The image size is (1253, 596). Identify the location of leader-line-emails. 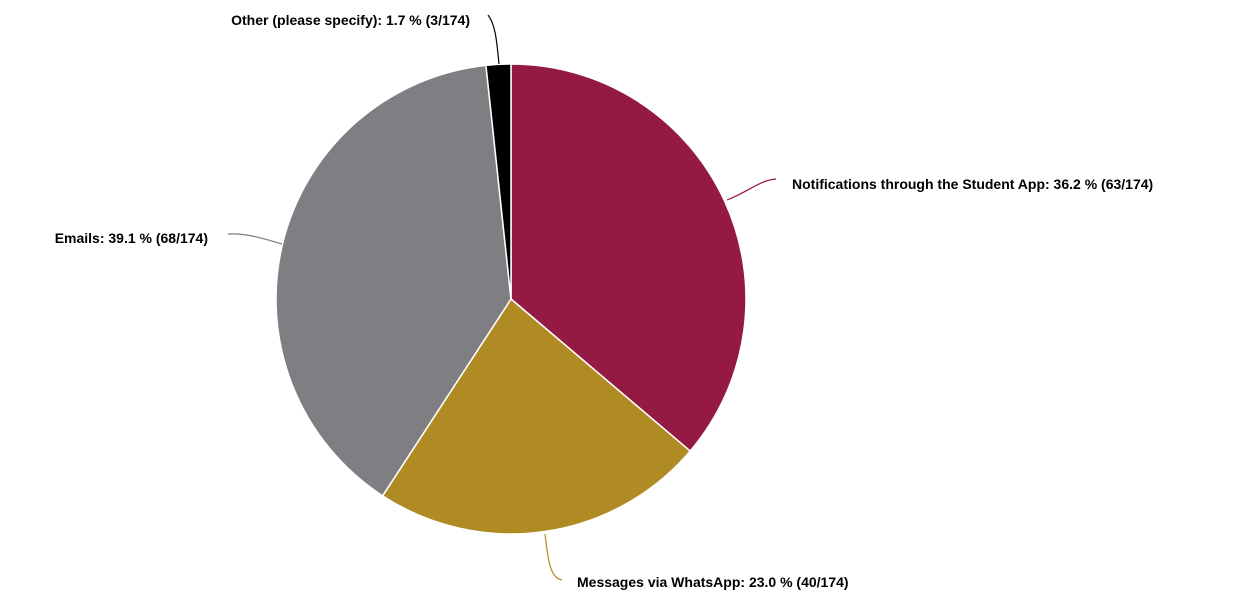
(255, 239).